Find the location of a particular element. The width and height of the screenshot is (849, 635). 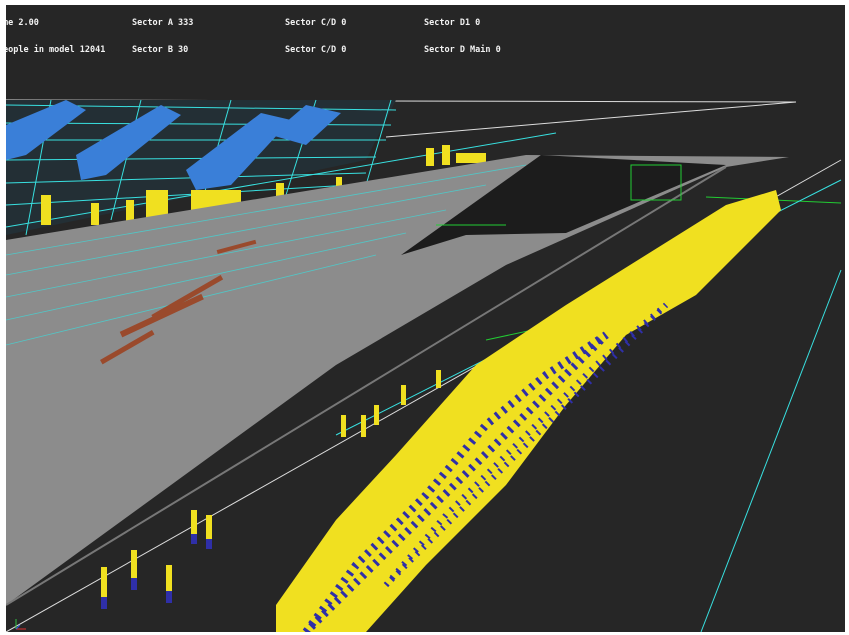

hud-stats-column-4: Sector D1 0 Sector D Main 0 is located at coordinates (462, 30).